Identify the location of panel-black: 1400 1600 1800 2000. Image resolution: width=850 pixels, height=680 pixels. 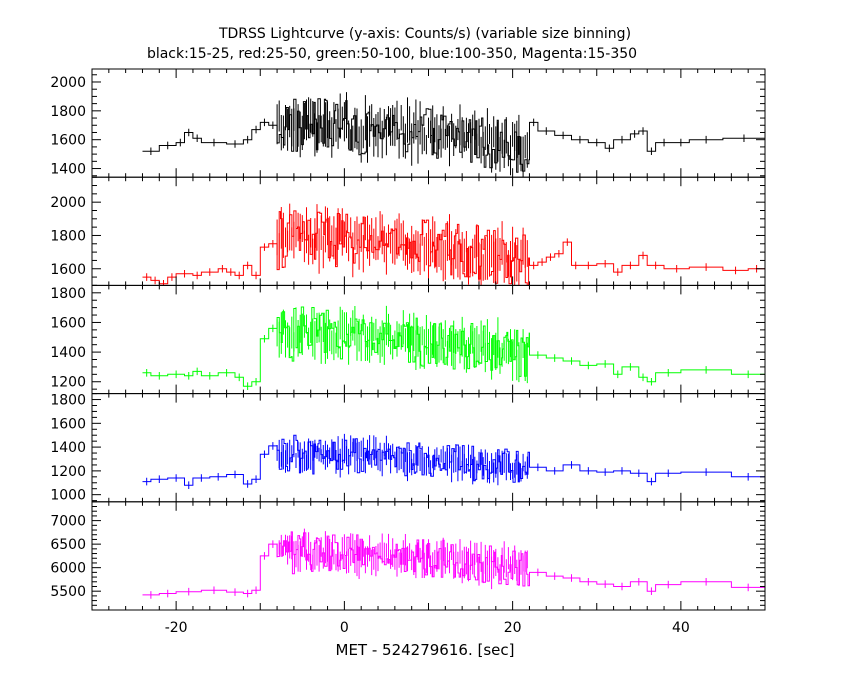
(408, 123).